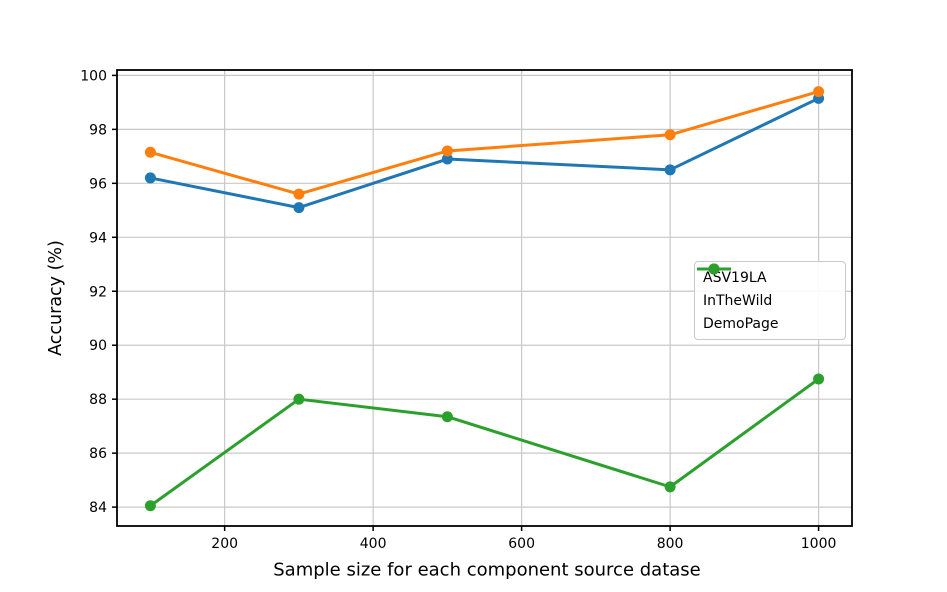 This screenshot has height=592, width=947. Describe the element at coordinates (98, 130) in the screenshot. I see `y-tick-label: 98` at that location.